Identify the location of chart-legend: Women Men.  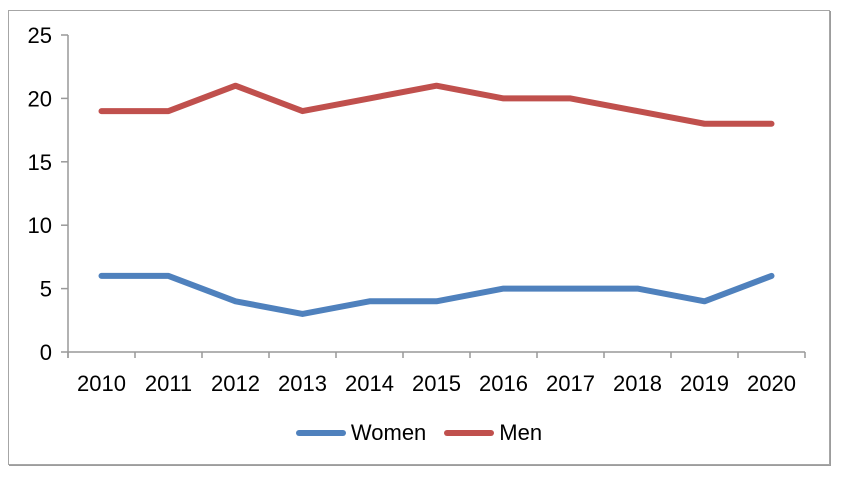
(419, 433).